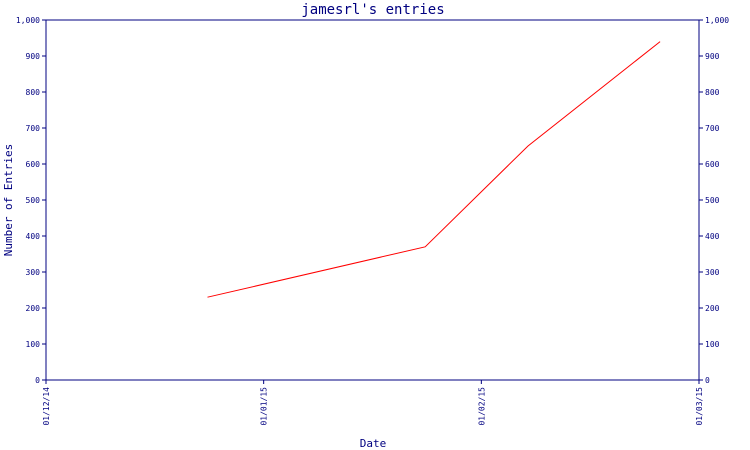 This screenshot has width=750, height=450. Describe the element at coordinates (28, 20) in the screenshot. I see `y-tick-label-left: 1,000` at that location.